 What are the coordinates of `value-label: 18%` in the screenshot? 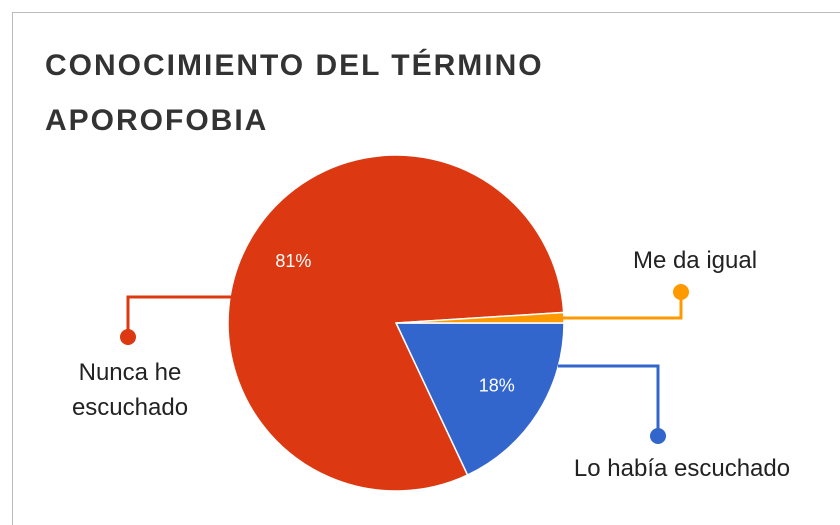 It's located at (497, 386).